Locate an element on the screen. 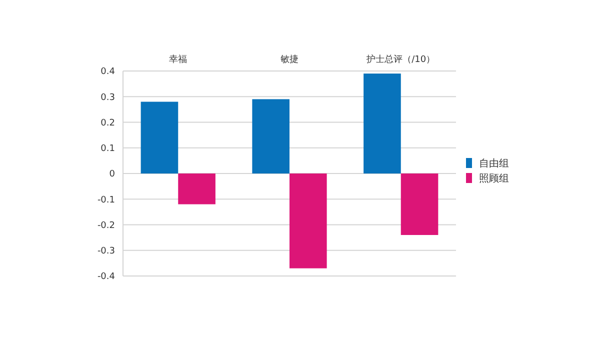 The width and height of the screenshot is (600, 337). y-tick-label: -0.4 is located at coordinates (106, 277).